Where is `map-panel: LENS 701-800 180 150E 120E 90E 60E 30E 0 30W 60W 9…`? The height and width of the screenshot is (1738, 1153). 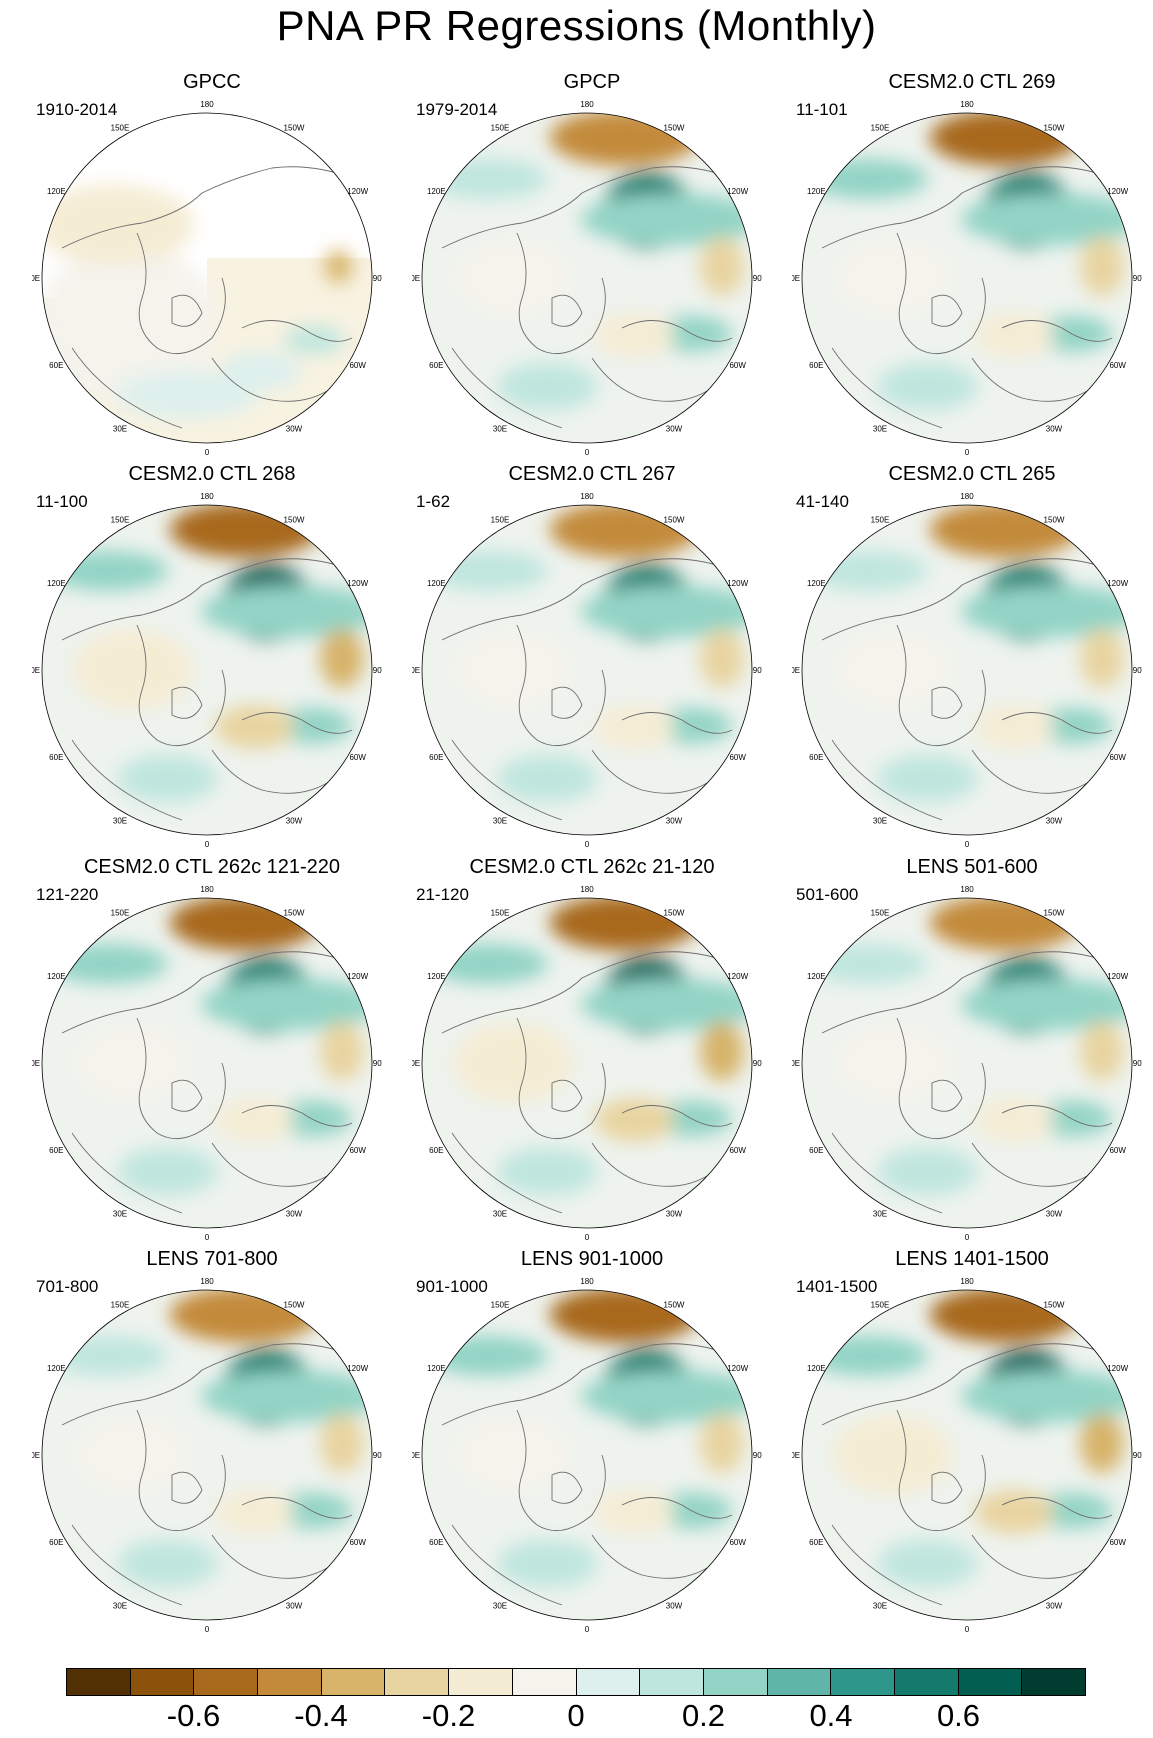
map-panel: LENS 701-800 180 150E 120E 90E 60E 30E 0 30W 60W 9… is located at coordinates (212, 1444).